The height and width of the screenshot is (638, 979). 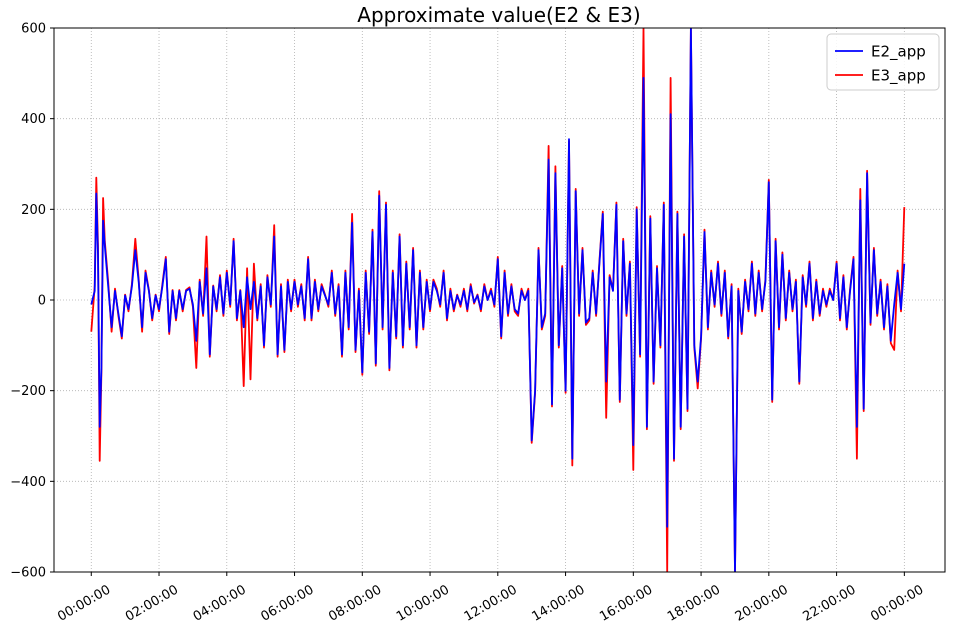 I want to click on y-tick-label: 600, so click(x=33, y=29).